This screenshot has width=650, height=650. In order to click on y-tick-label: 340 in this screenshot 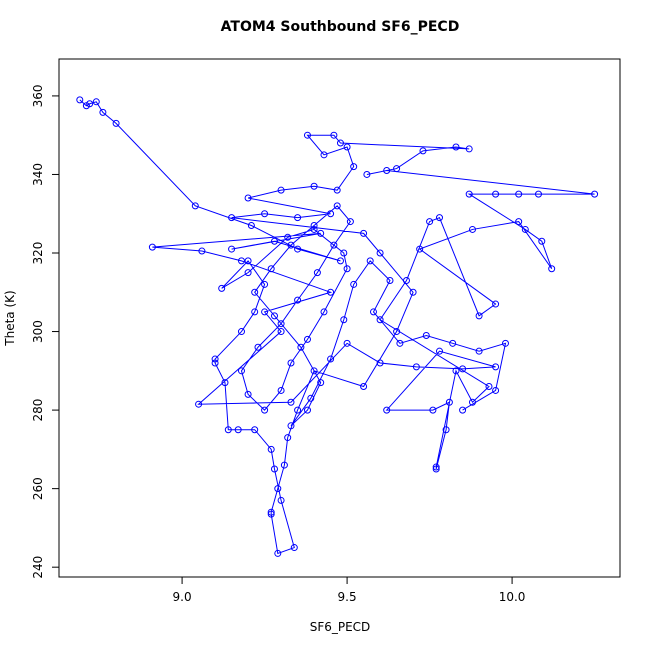, I will do `click(38, 174)`.